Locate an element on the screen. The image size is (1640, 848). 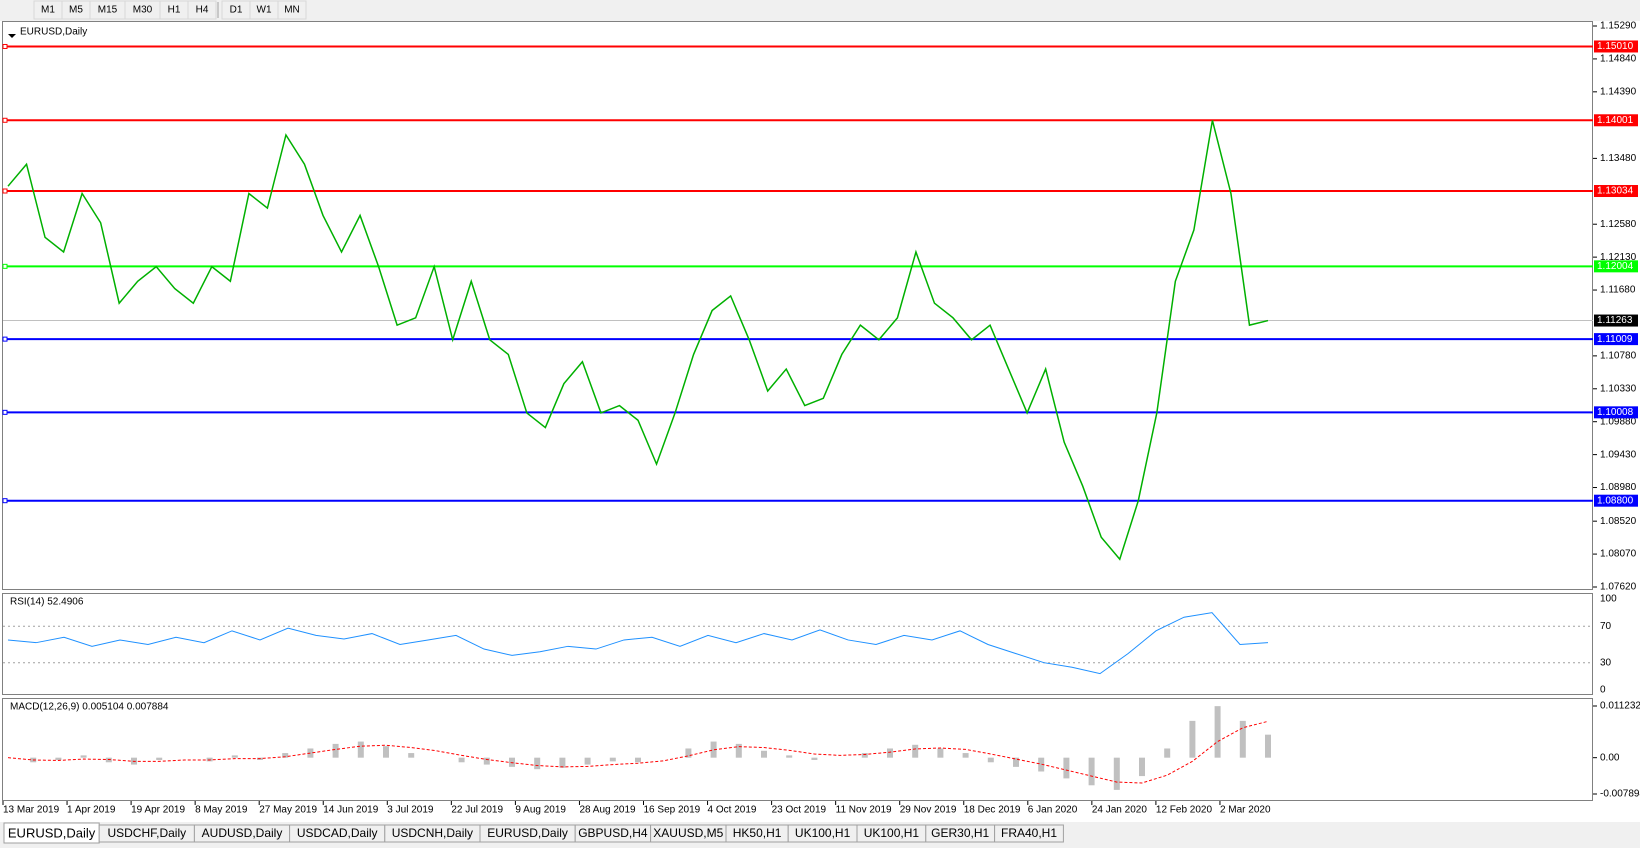
collapse-icon is located at coordinates (12, 36).